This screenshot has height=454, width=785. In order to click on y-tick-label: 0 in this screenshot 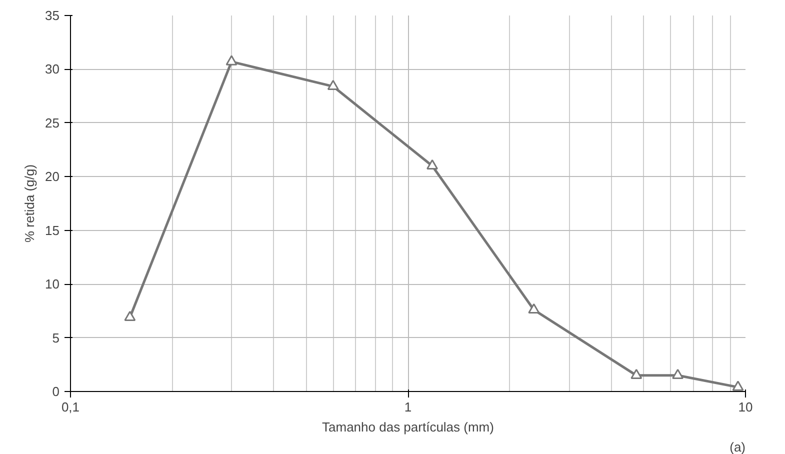, I will do `click(56, 391)`.